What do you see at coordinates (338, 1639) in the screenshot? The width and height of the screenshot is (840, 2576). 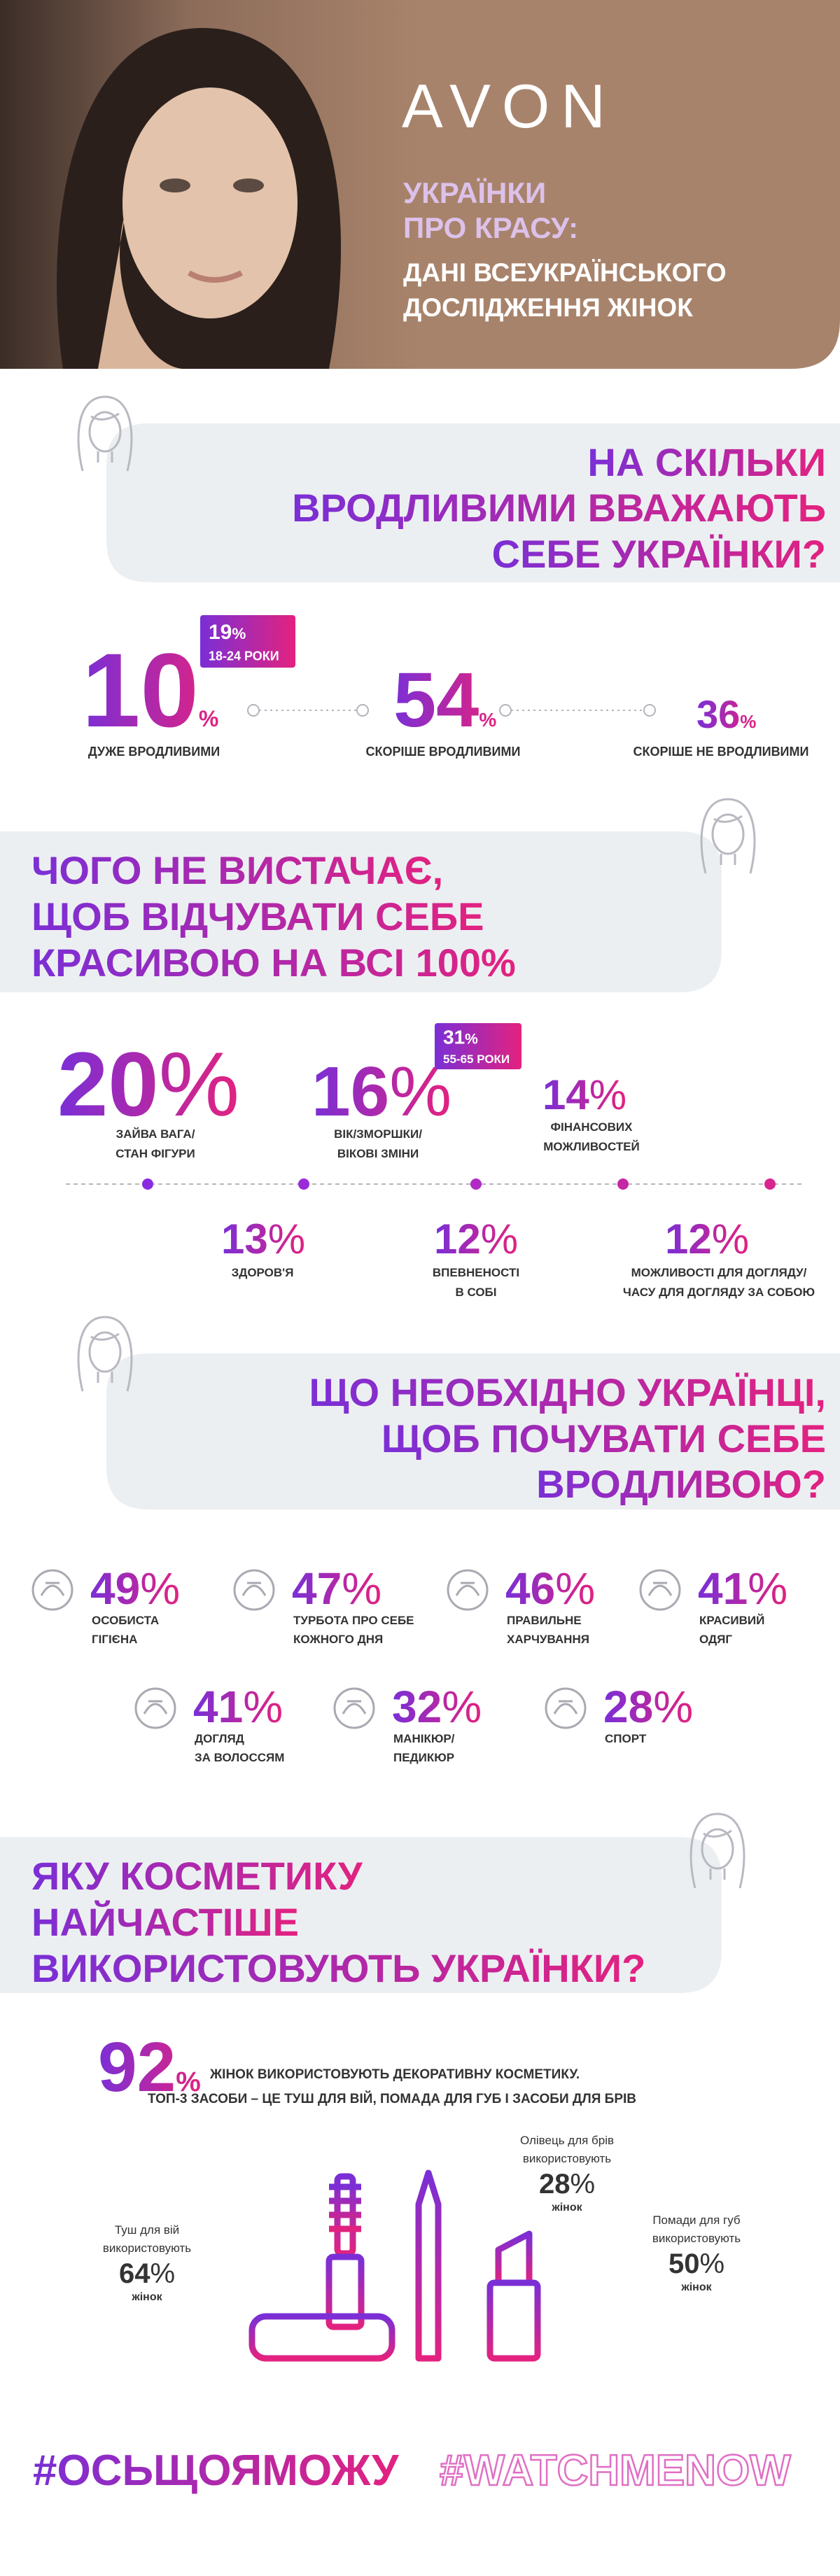 I see `stat-label: КОЖНОГО ДНЯ` at bounding box center [338, 1639].